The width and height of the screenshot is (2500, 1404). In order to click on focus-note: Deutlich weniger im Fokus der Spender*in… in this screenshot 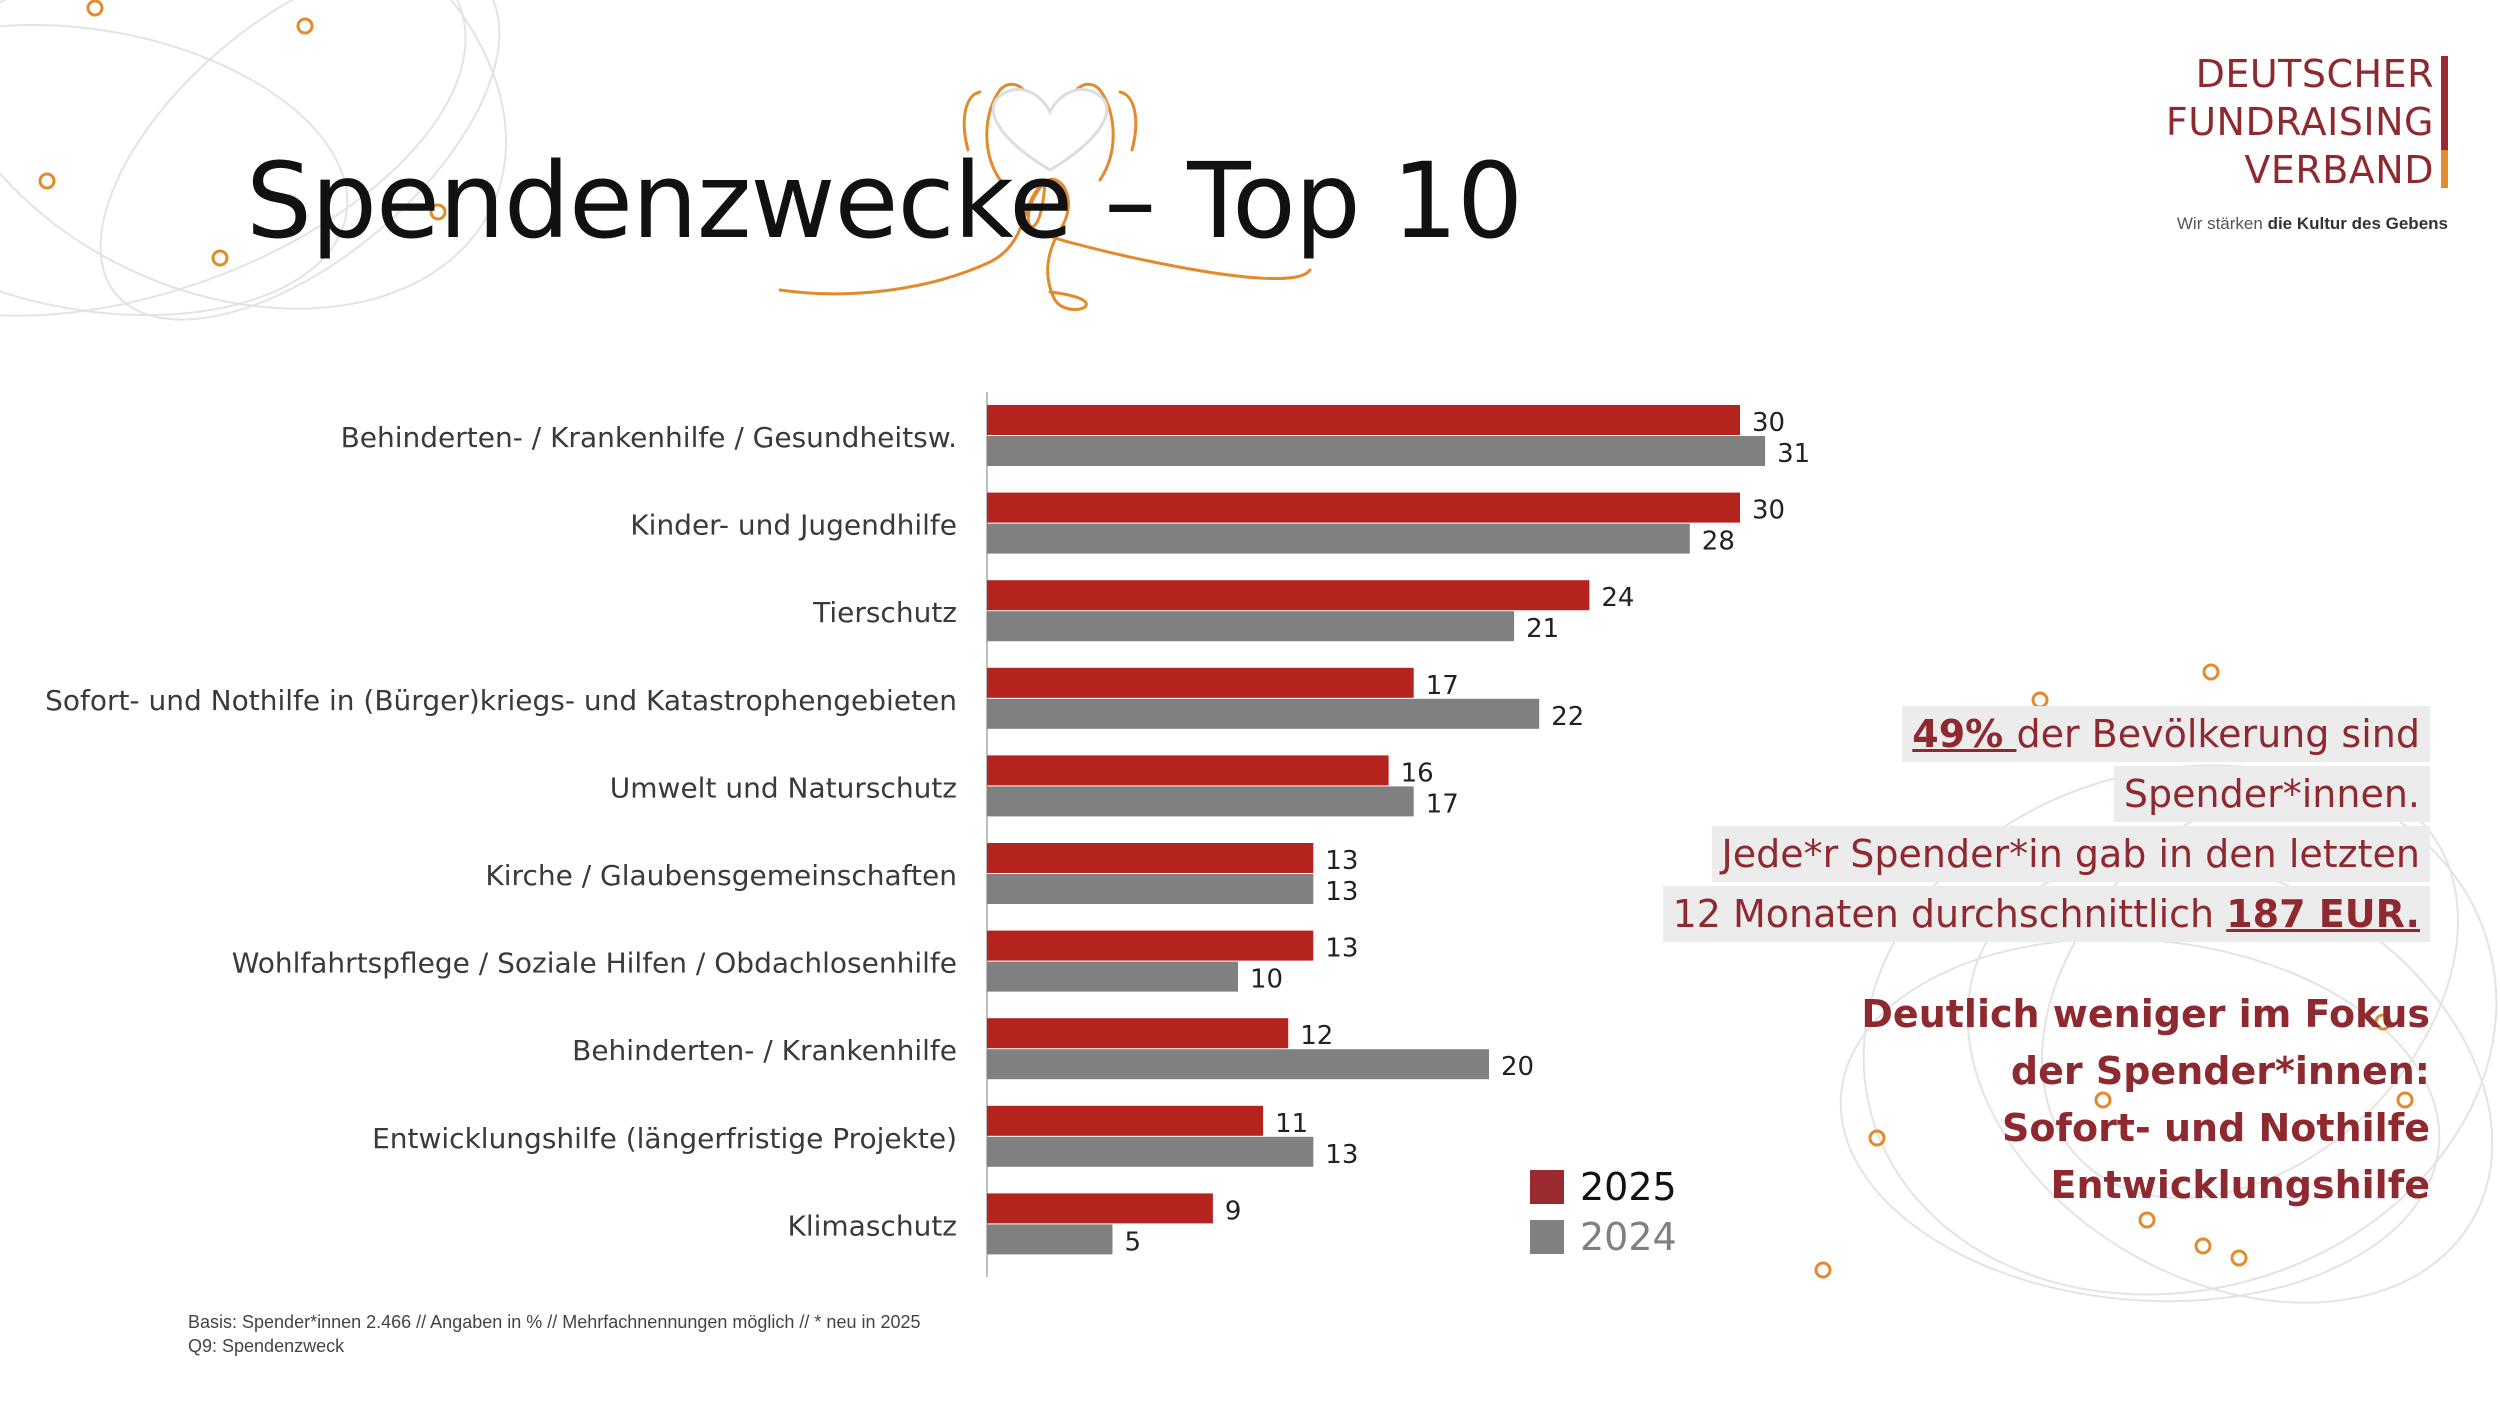, I will do `click(2046, 1100)`.